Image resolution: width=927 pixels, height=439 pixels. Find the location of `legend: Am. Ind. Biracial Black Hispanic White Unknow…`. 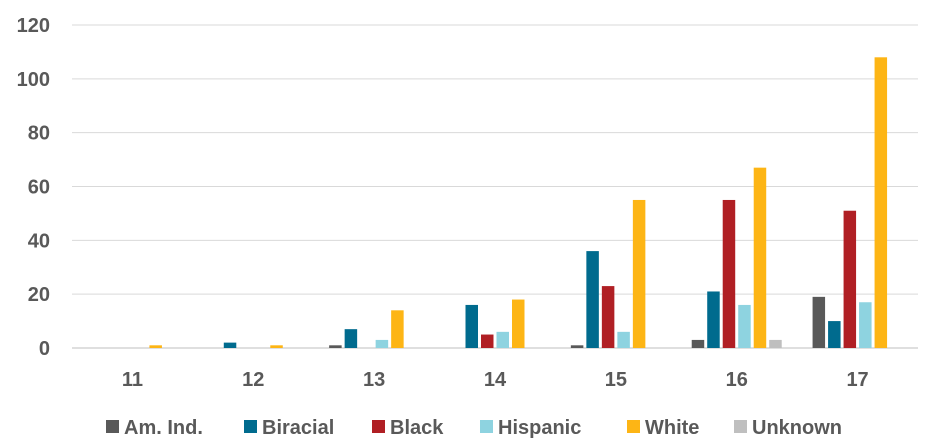

legend: Am. Ind. Biracial Black Hispanic White Unknow… is located at coordinates (474, 428).